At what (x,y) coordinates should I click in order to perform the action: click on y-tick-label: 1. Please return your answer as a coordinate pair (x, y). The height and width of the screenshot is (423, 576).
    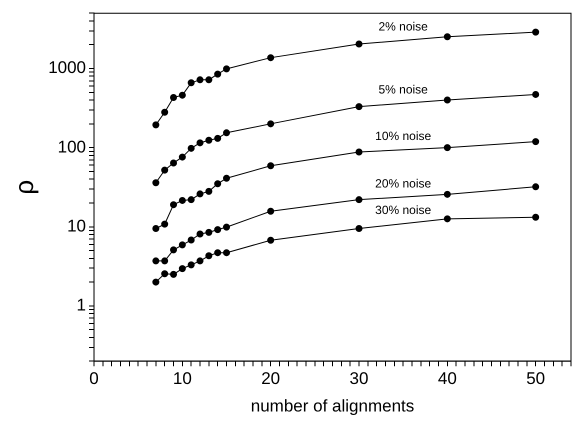
    Looking at the image, I should click on (81, 305).